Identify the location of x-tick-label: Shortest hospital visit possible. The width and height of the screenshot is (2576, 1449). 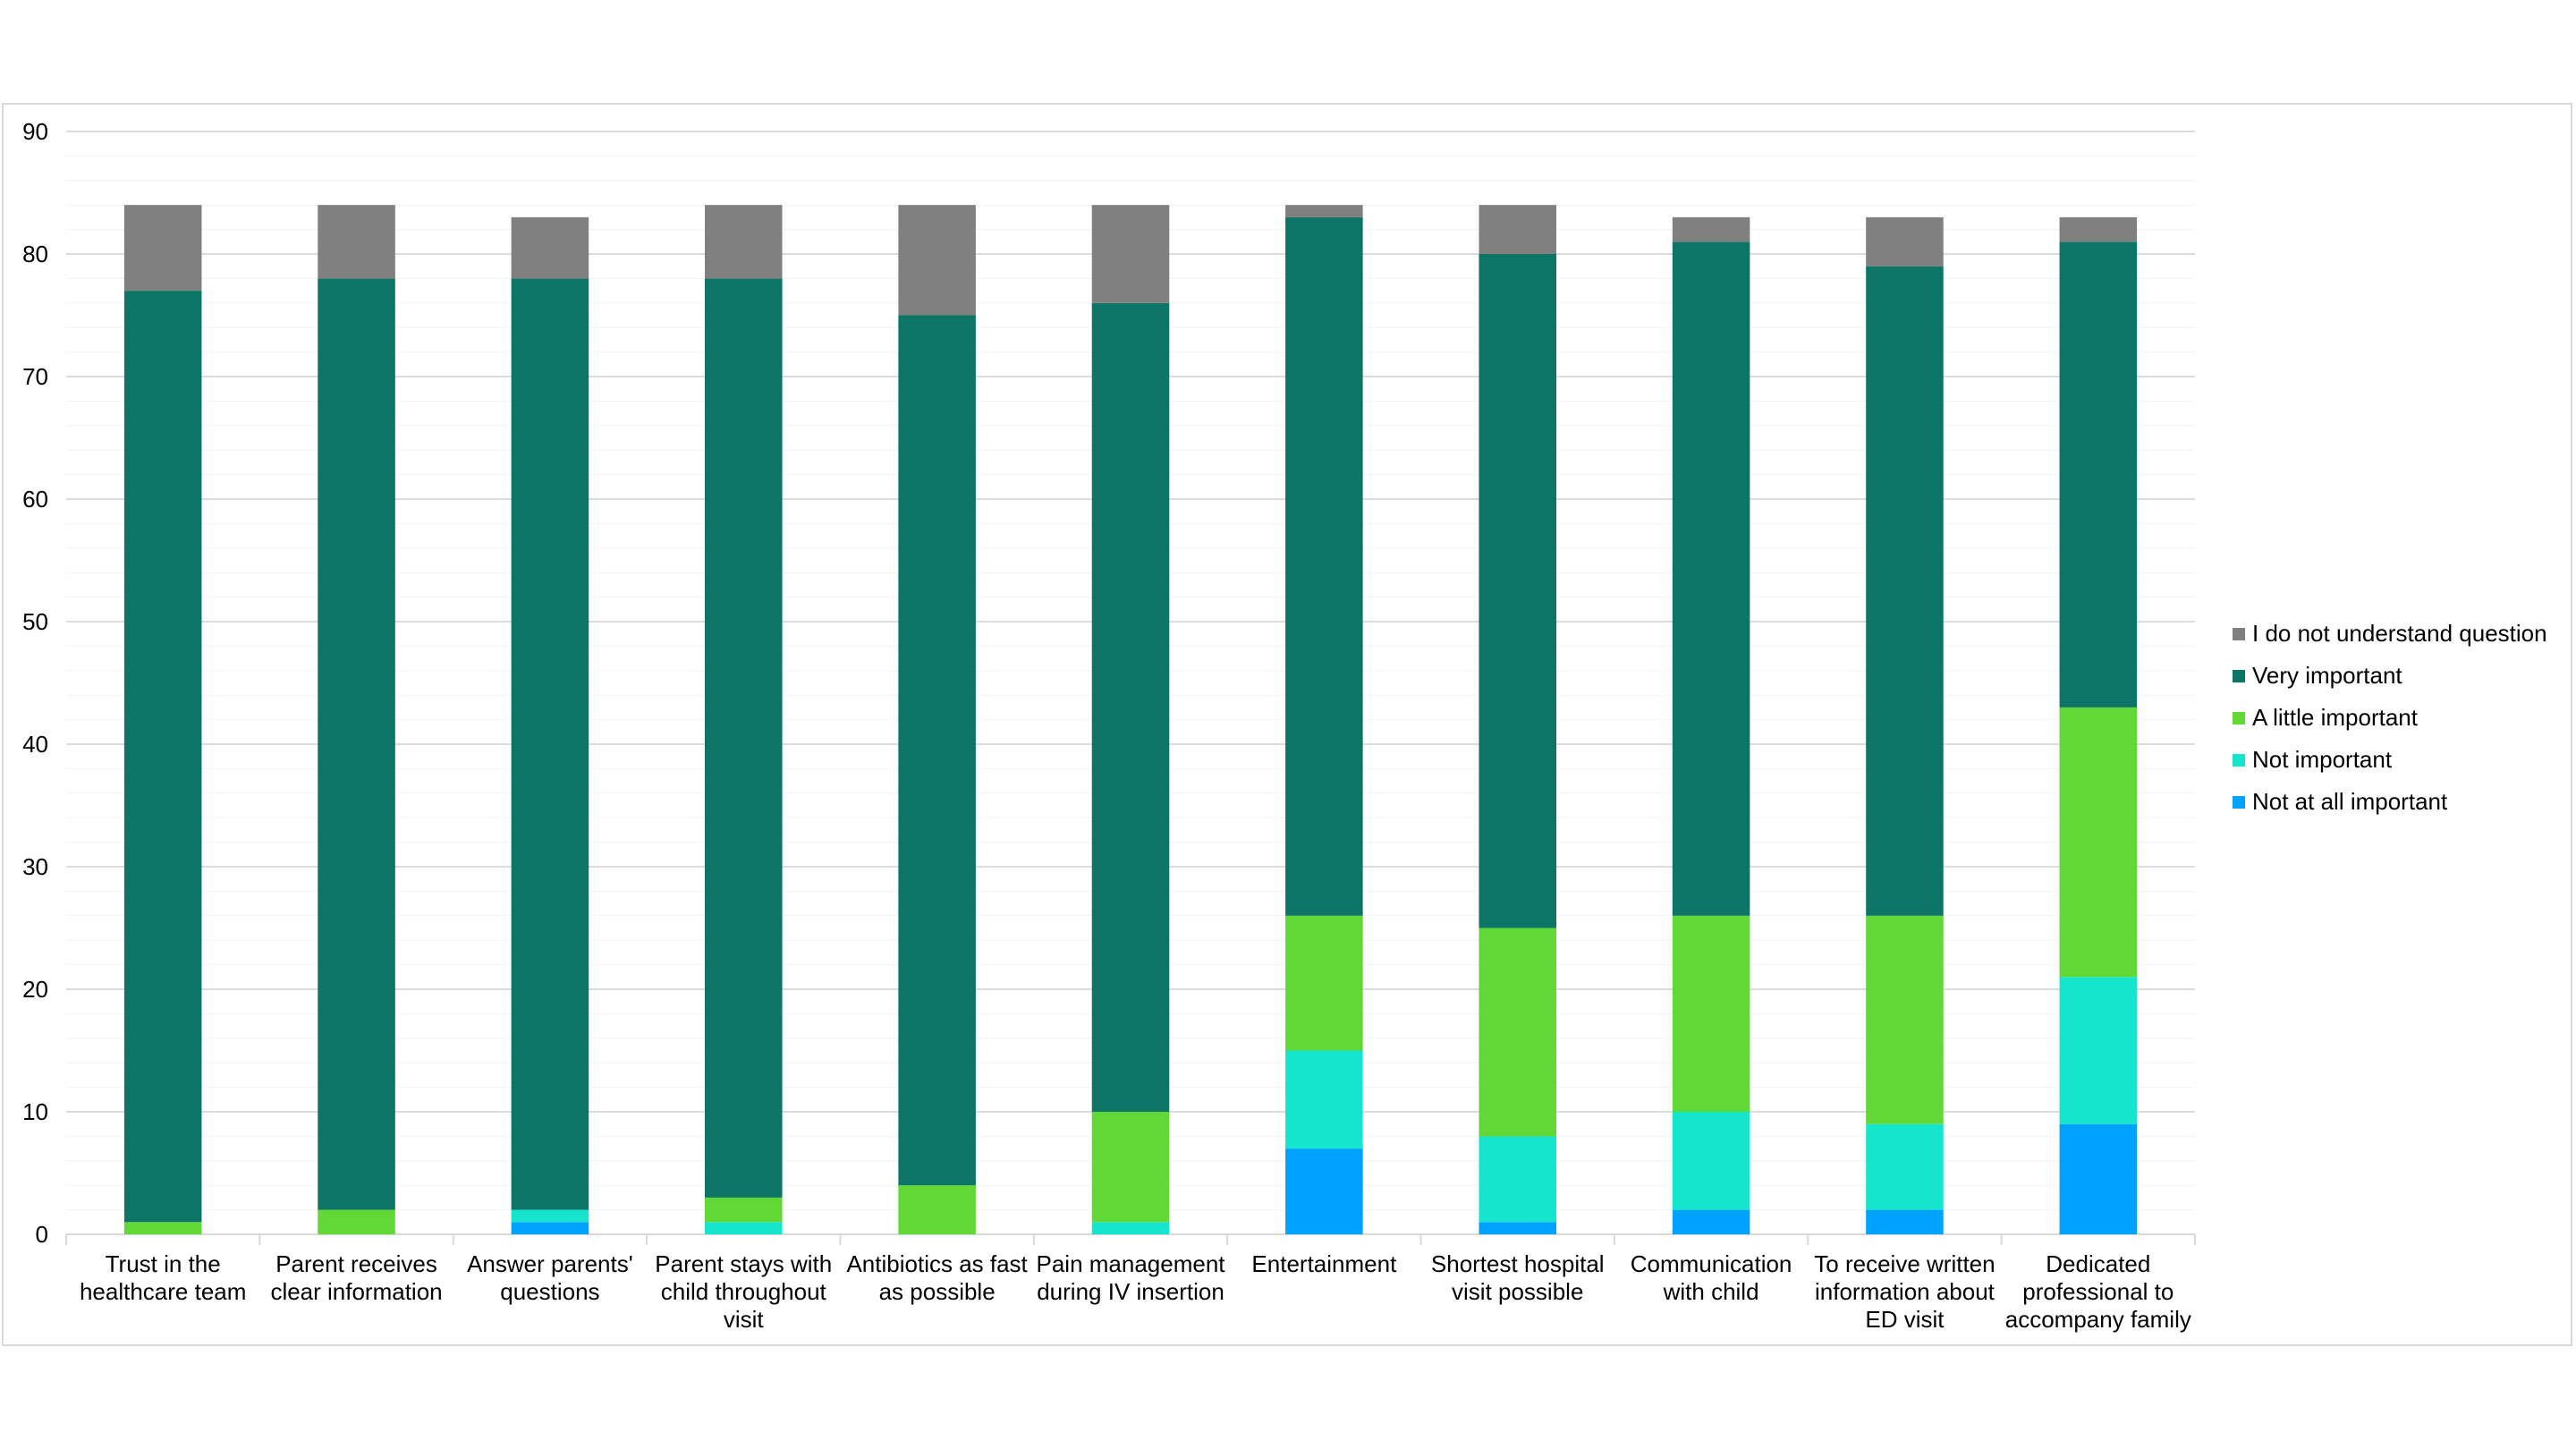
(1518, 1277).